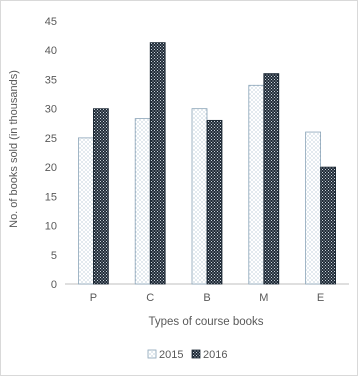 This screenshot has height=380, width=358. What do you see at coordinates (150, 298) in the screenshot?
I see `x-tick-label: C` at bounding box center [150, 298].